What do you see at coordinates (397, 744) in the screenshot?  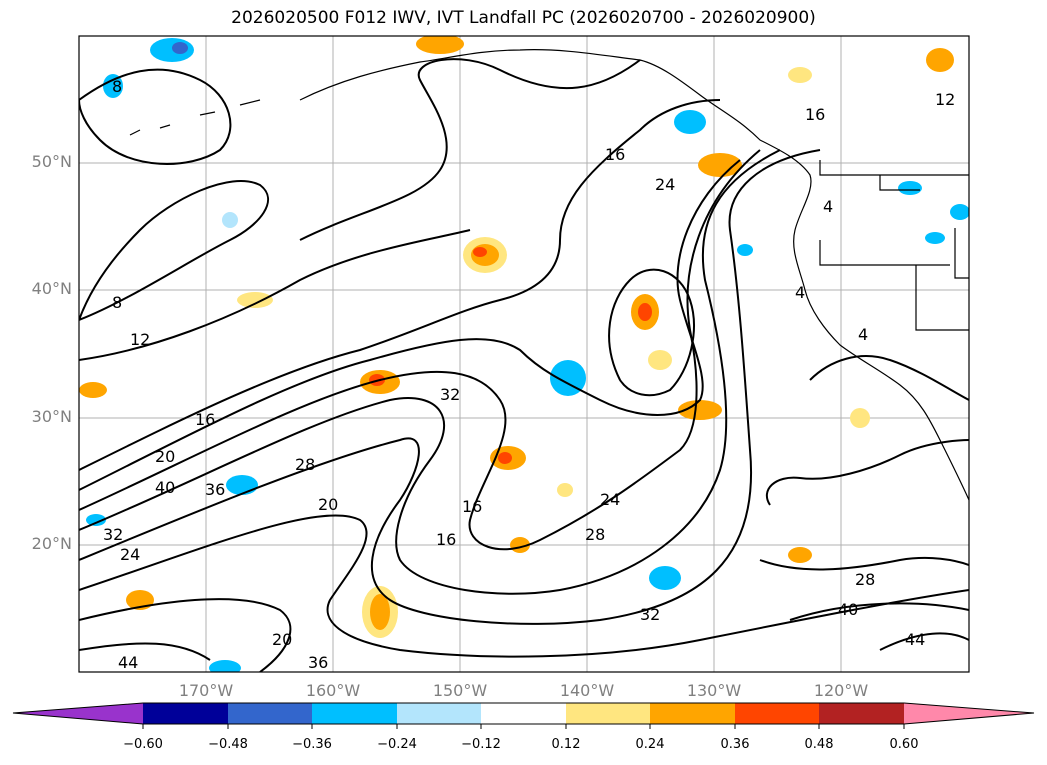 I see `colorbar-tick-label: −0.24` at bounding box center [397, 744].